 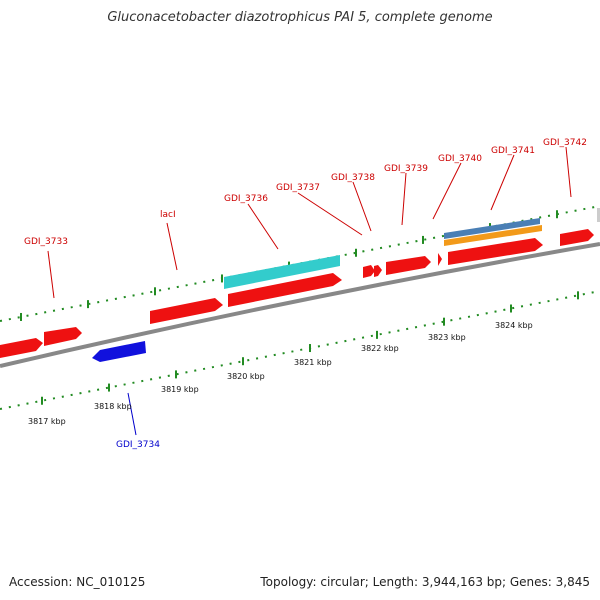 What do you see at coordinates (246, 199) in the screenshot?
I see `gene-label-gdi3736: GDI_3736` at bounding box center [246, 199].